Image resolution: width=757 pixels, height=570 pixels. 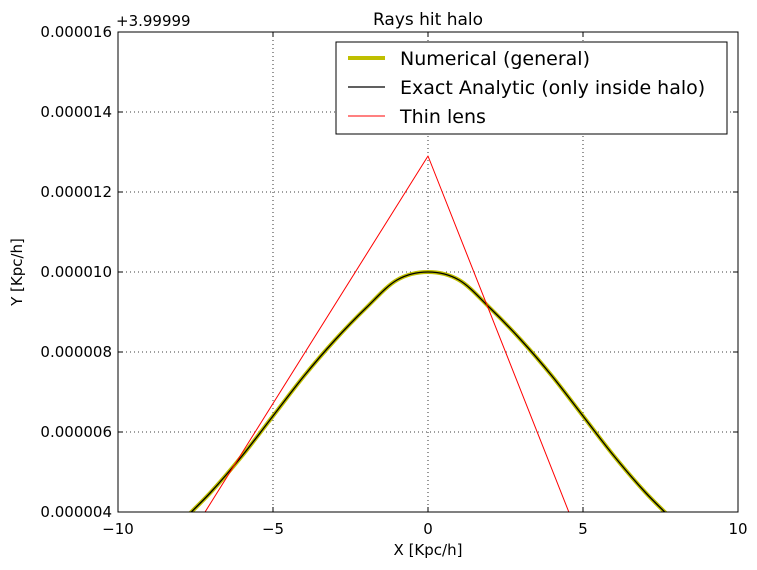 I want to click on legend-frame, so click(x=531, y=88).